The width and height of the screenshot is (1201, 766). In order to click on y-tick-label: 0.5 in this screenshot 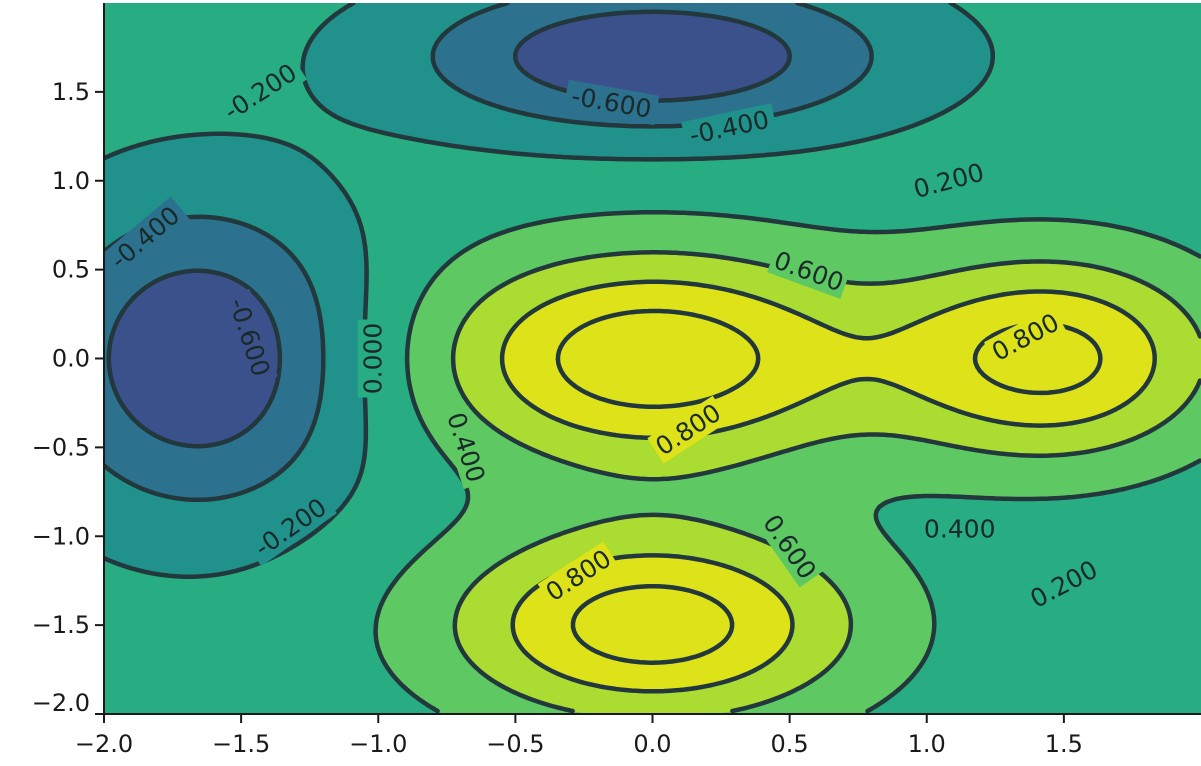, I will do `click(71, 270)`.